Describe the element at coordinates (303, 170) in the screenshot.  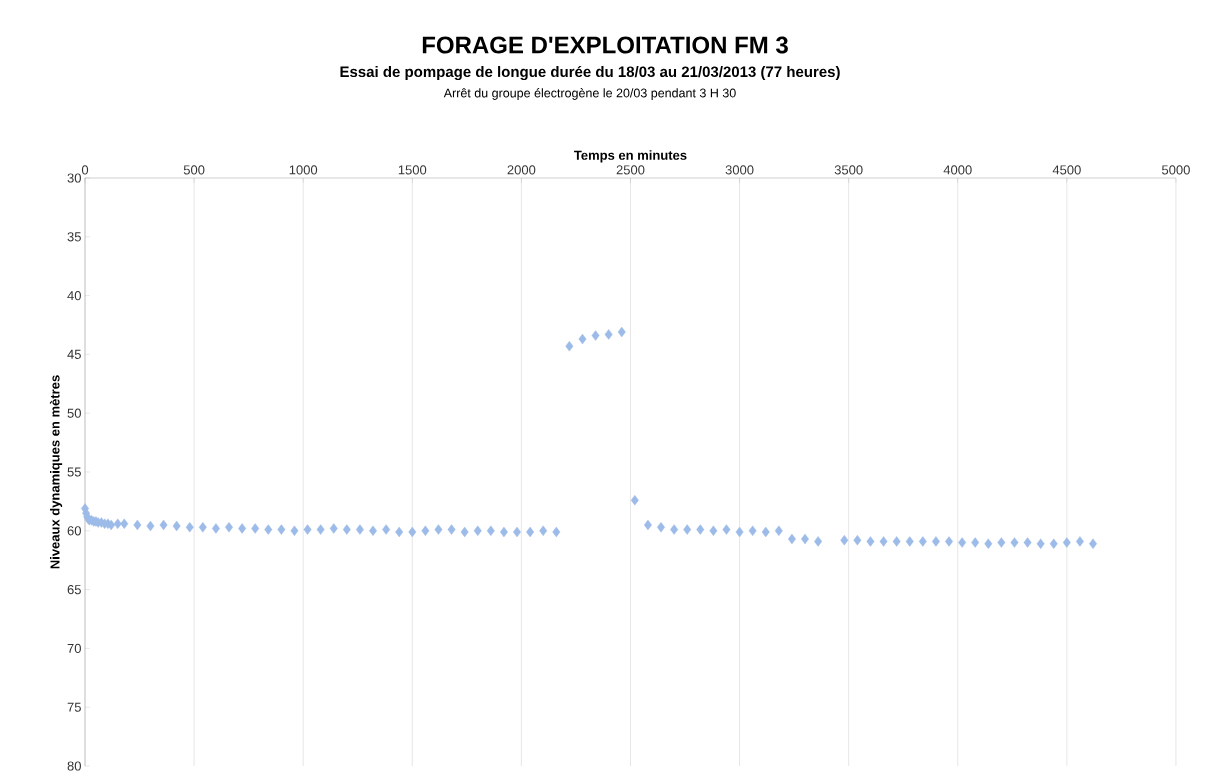
I see `x-tick-label: 1000` at that location.